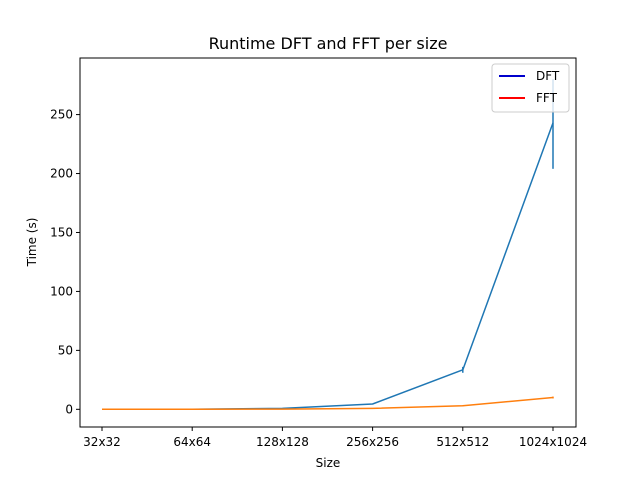 This screenshot has width=640, height=484. I want to click on y-tick-label: 50, so click(65, 350).